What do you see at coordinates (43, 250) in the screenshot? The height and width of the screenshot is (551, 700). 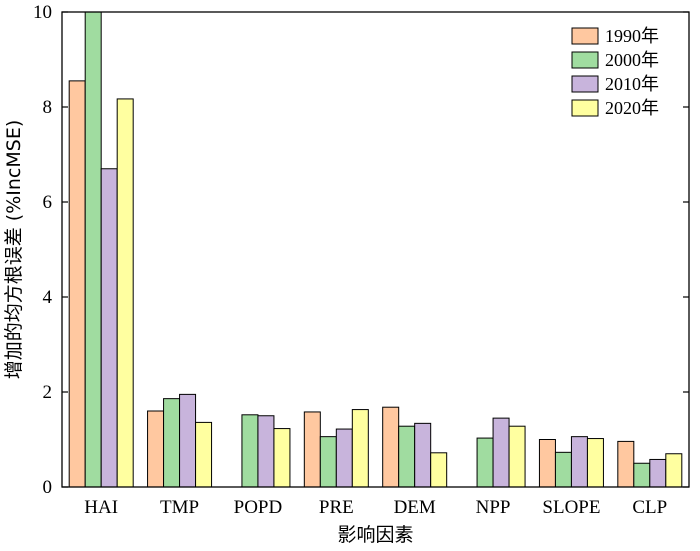 I see `y-axis-tick-labels: 0 2 4 6 8 10` at bounding box center [43, 250].